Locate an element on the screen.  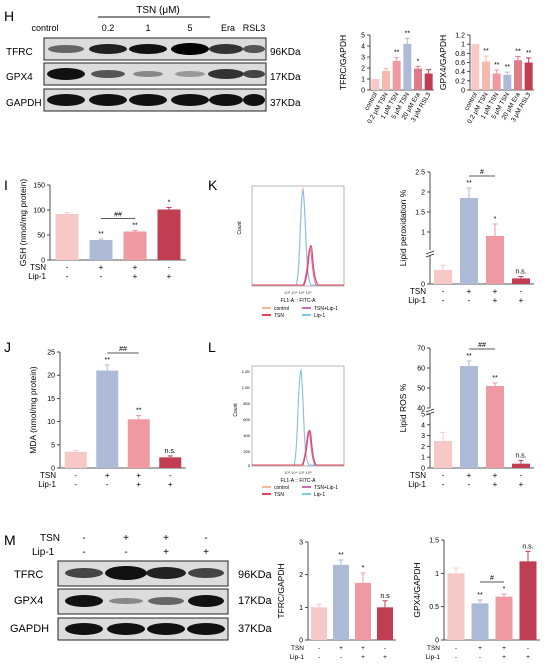
flow-k-legend: TSN is located at coordinates (279, 316).